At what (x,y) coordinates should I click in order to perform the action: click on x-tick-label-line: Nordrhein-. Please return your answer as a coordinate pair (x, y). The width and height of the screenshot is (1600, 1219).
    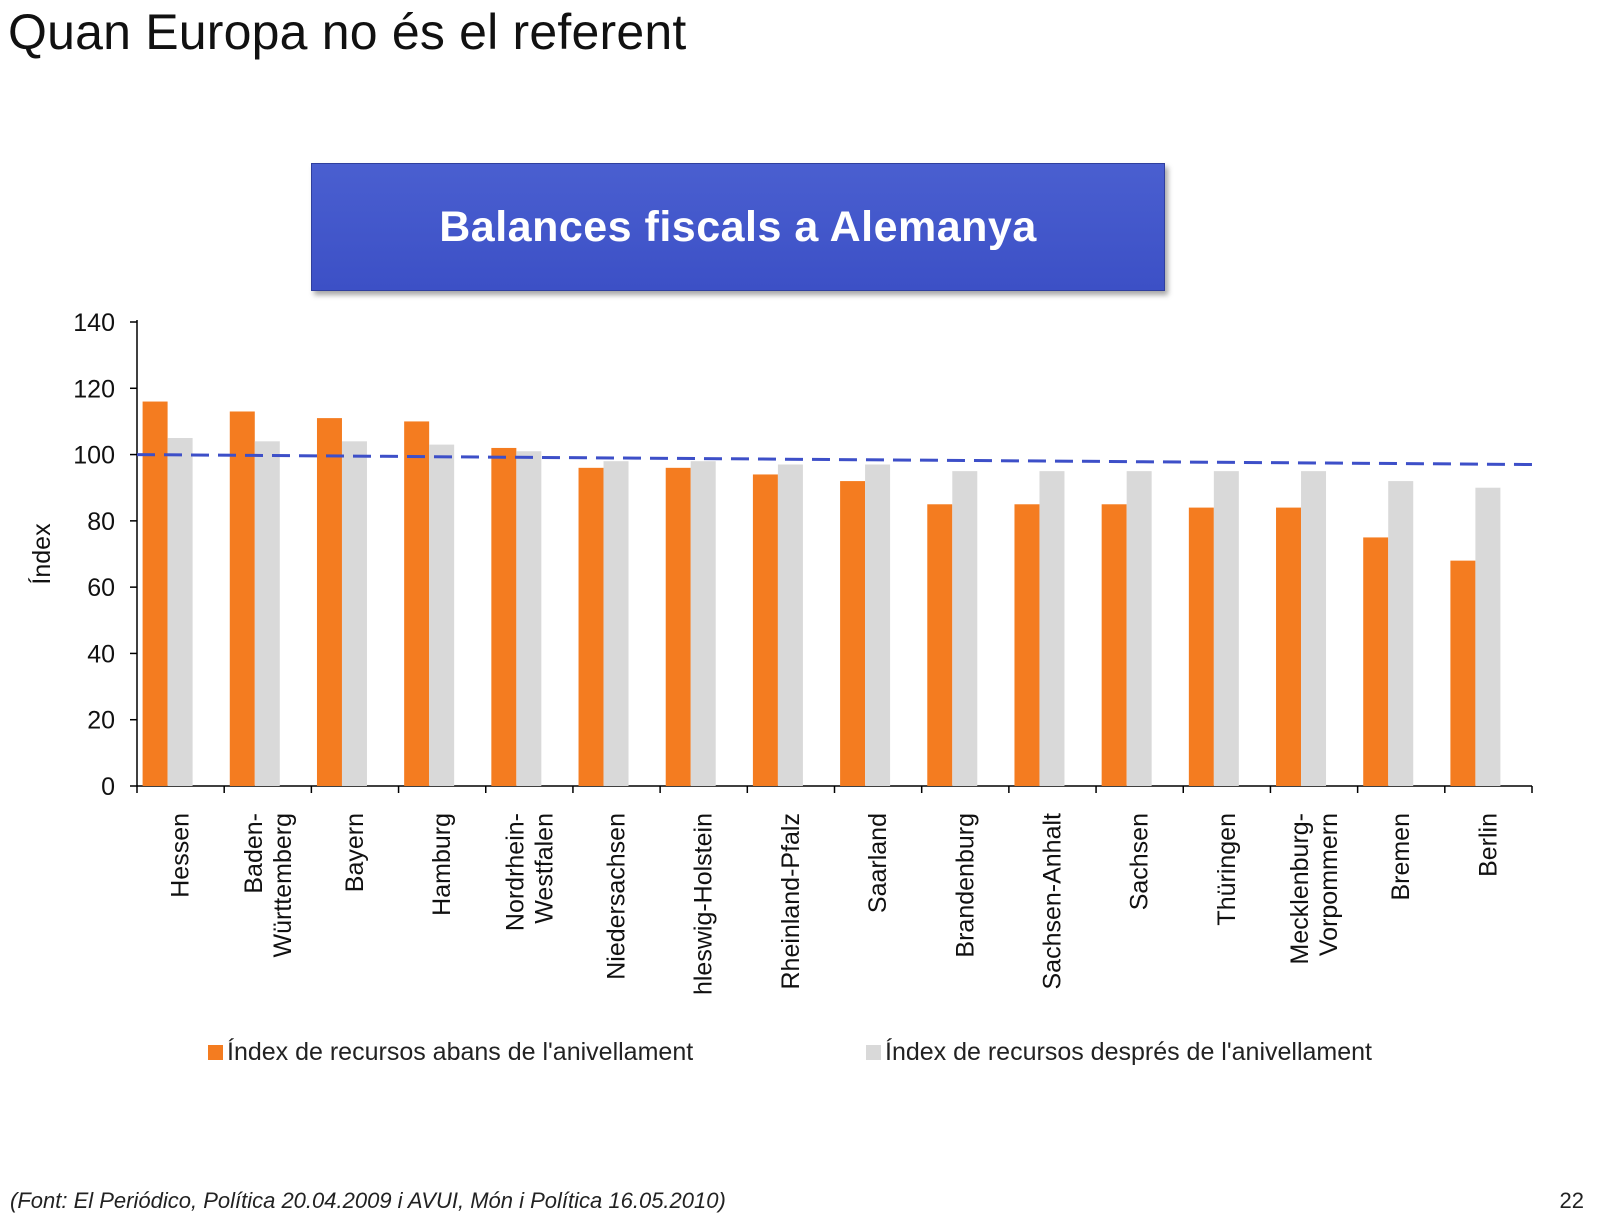
    Looking at the image, I should click on (515, 872).